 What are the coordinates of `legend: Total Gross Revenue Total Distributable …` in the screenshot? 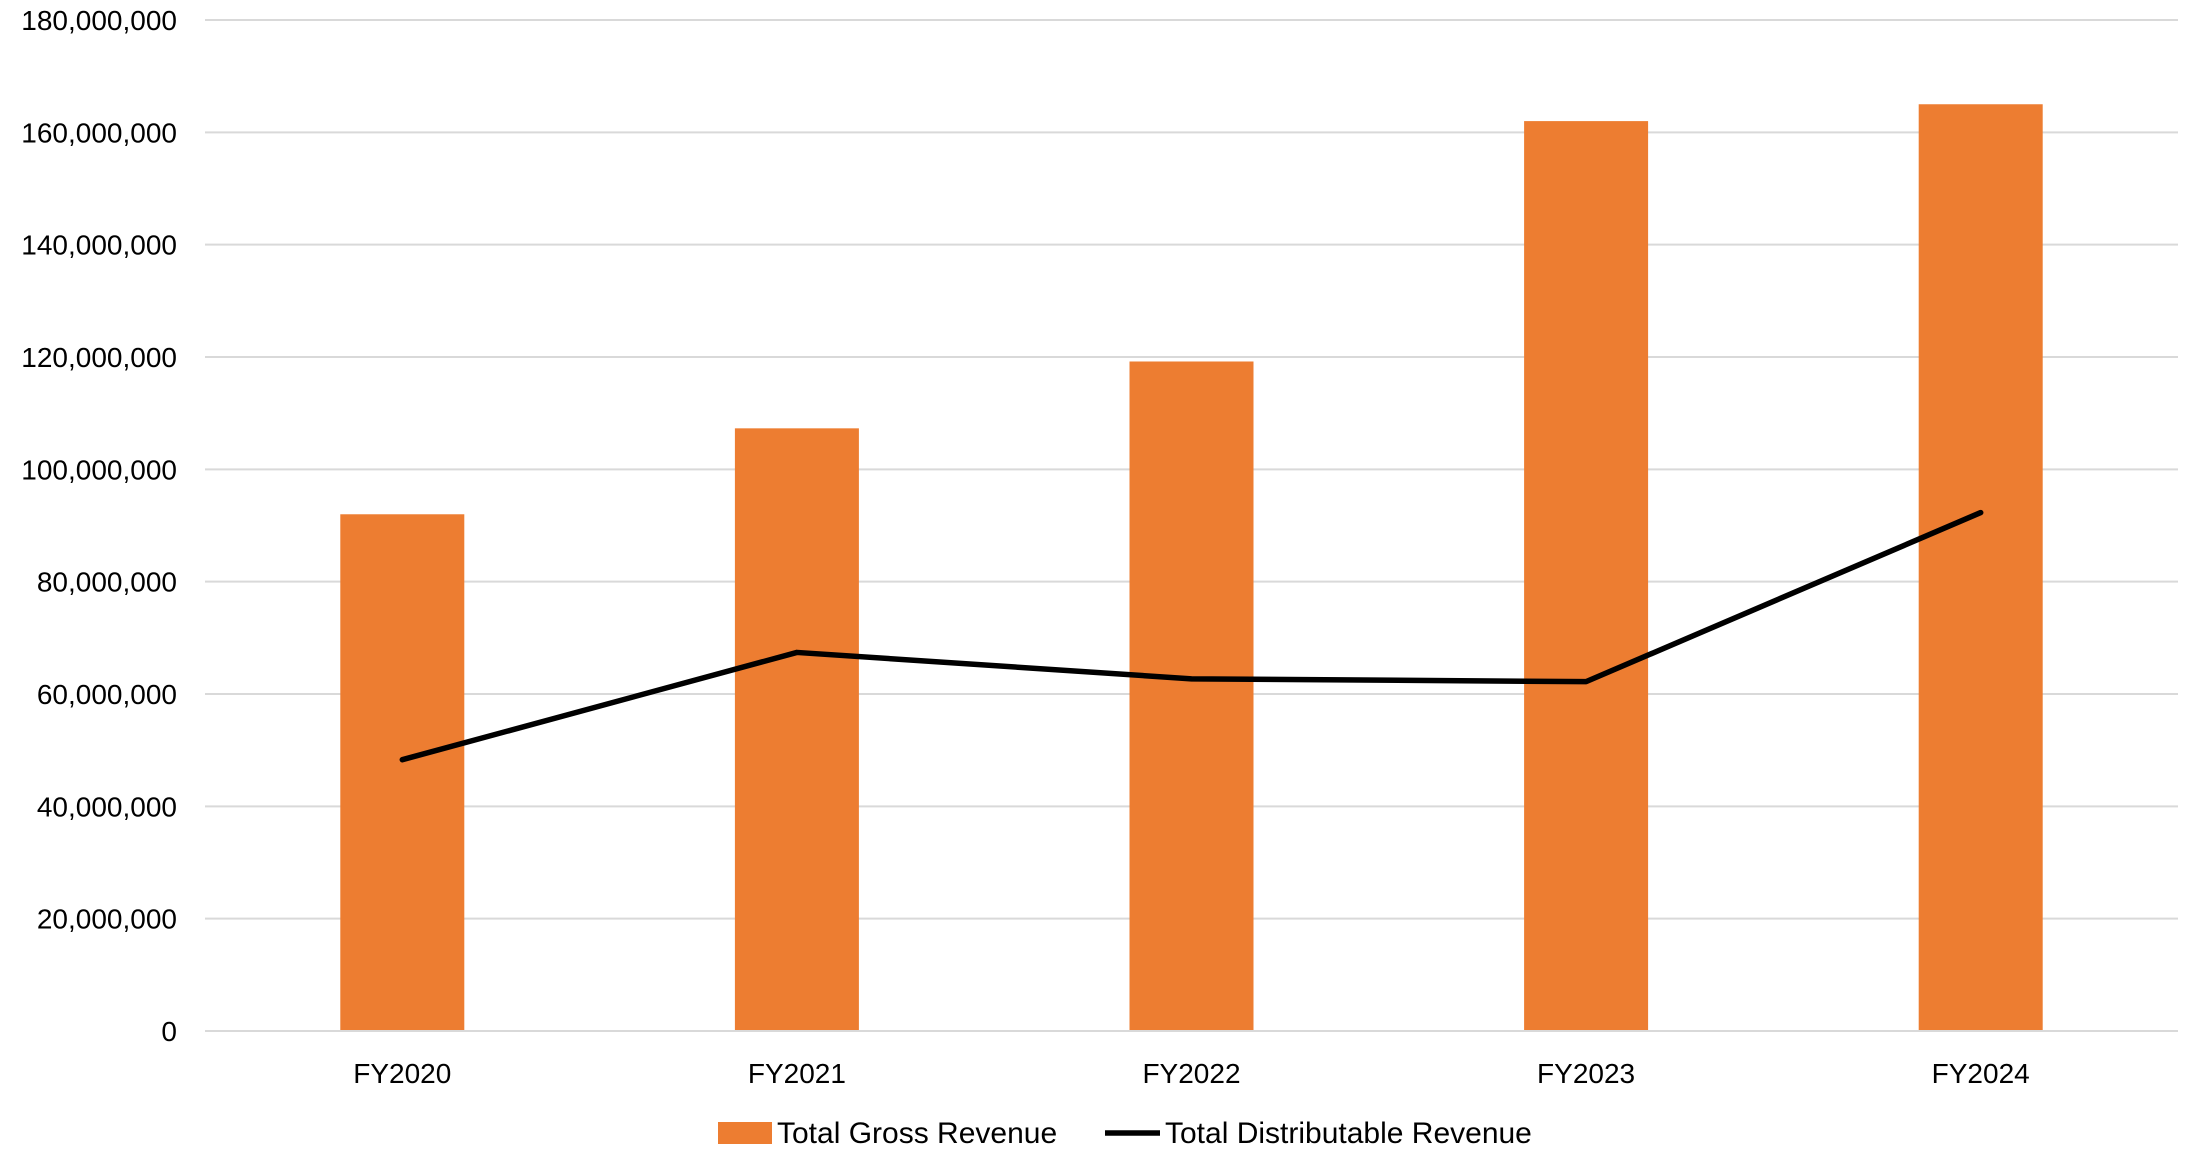 It's located at (1125, 1132).